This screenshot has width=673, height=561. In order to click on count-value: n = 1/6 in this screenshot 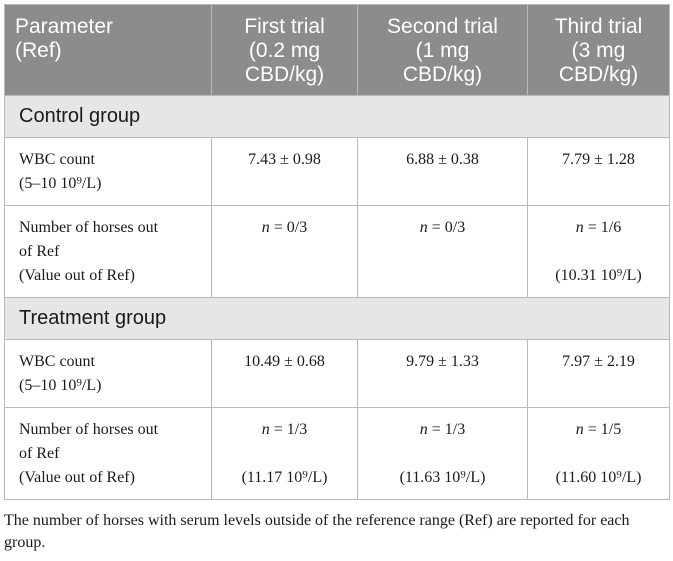, I will do `click(598, 227)`.